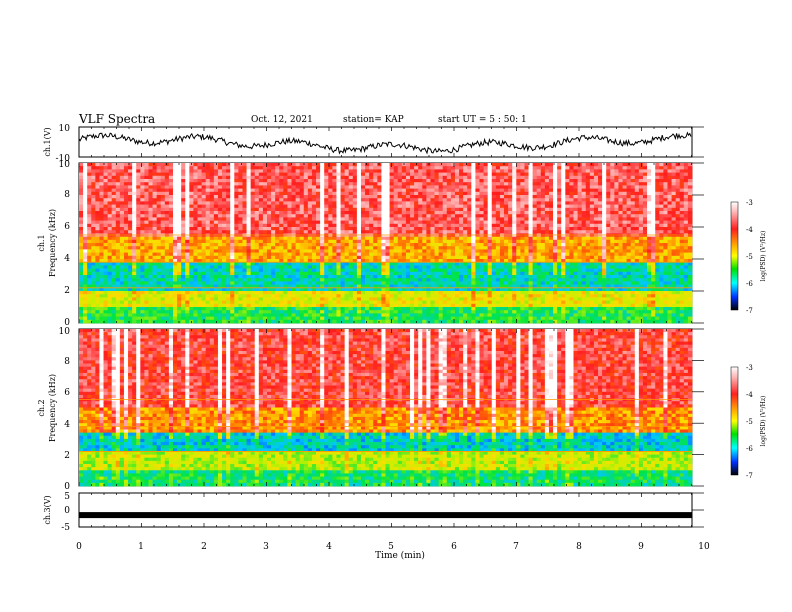 The image size is (792, 612). What do you see at coordinates (579, 547) in the screenshot?
I see `x-tick-8: 8` at bounding box center [579, 547].